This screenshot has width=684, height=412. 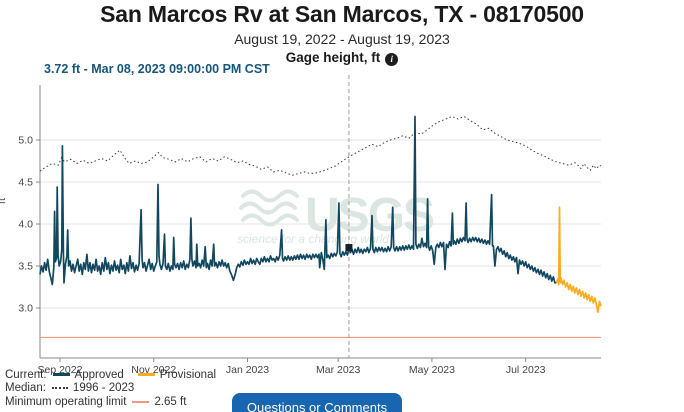 I want to click on min-limit-line-swatch, so click(x=141, y=401).